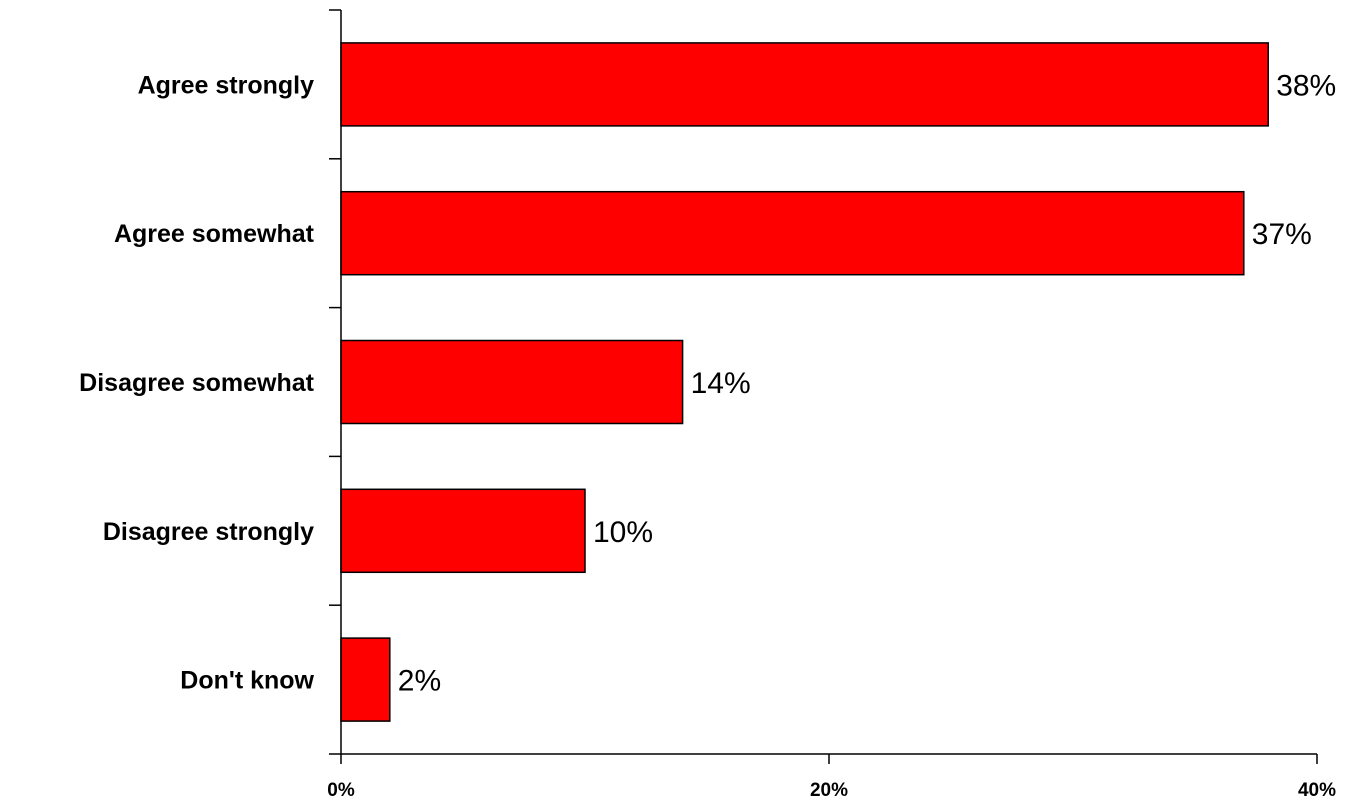 The height and width of the screenshot is (802, 1348). I want to click on bar-disagree-somewhat, so click(512, 382).